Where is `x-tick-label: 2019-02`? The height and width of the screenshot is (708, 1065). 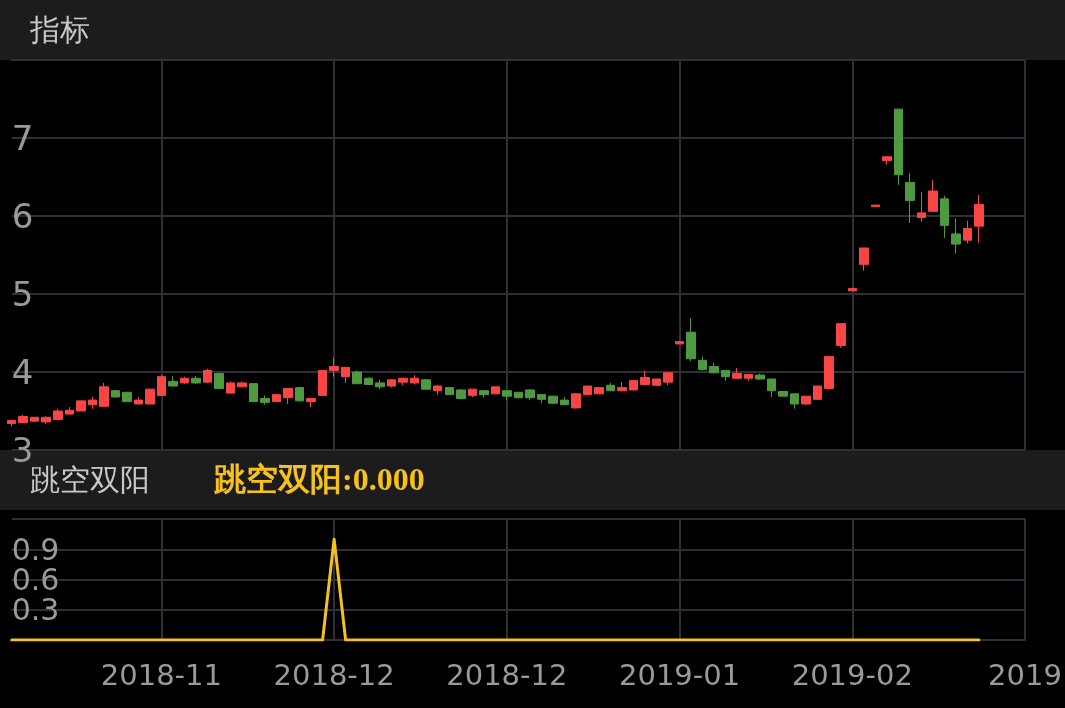 x-tick-label: 2019-02 is located at coordinates (852, 674).